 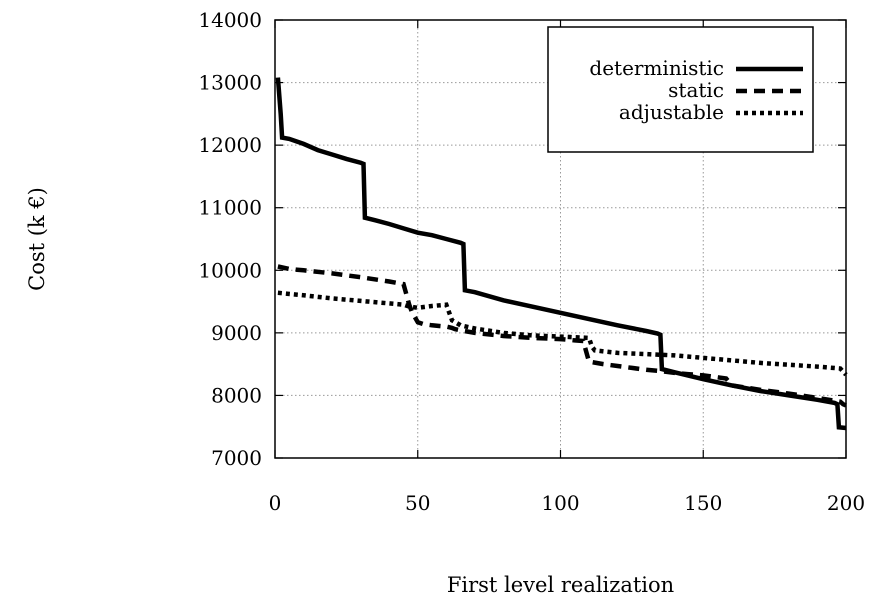 What do you see at coordinates (236, 395) in the screenshot?
I see `y-tick-label: 8000` at bounding box center [236, 395].